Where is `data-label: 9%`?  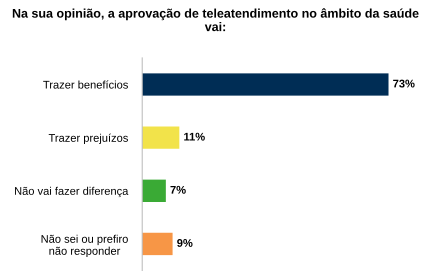 data-label: 9% is located at coordinates (185, 243).